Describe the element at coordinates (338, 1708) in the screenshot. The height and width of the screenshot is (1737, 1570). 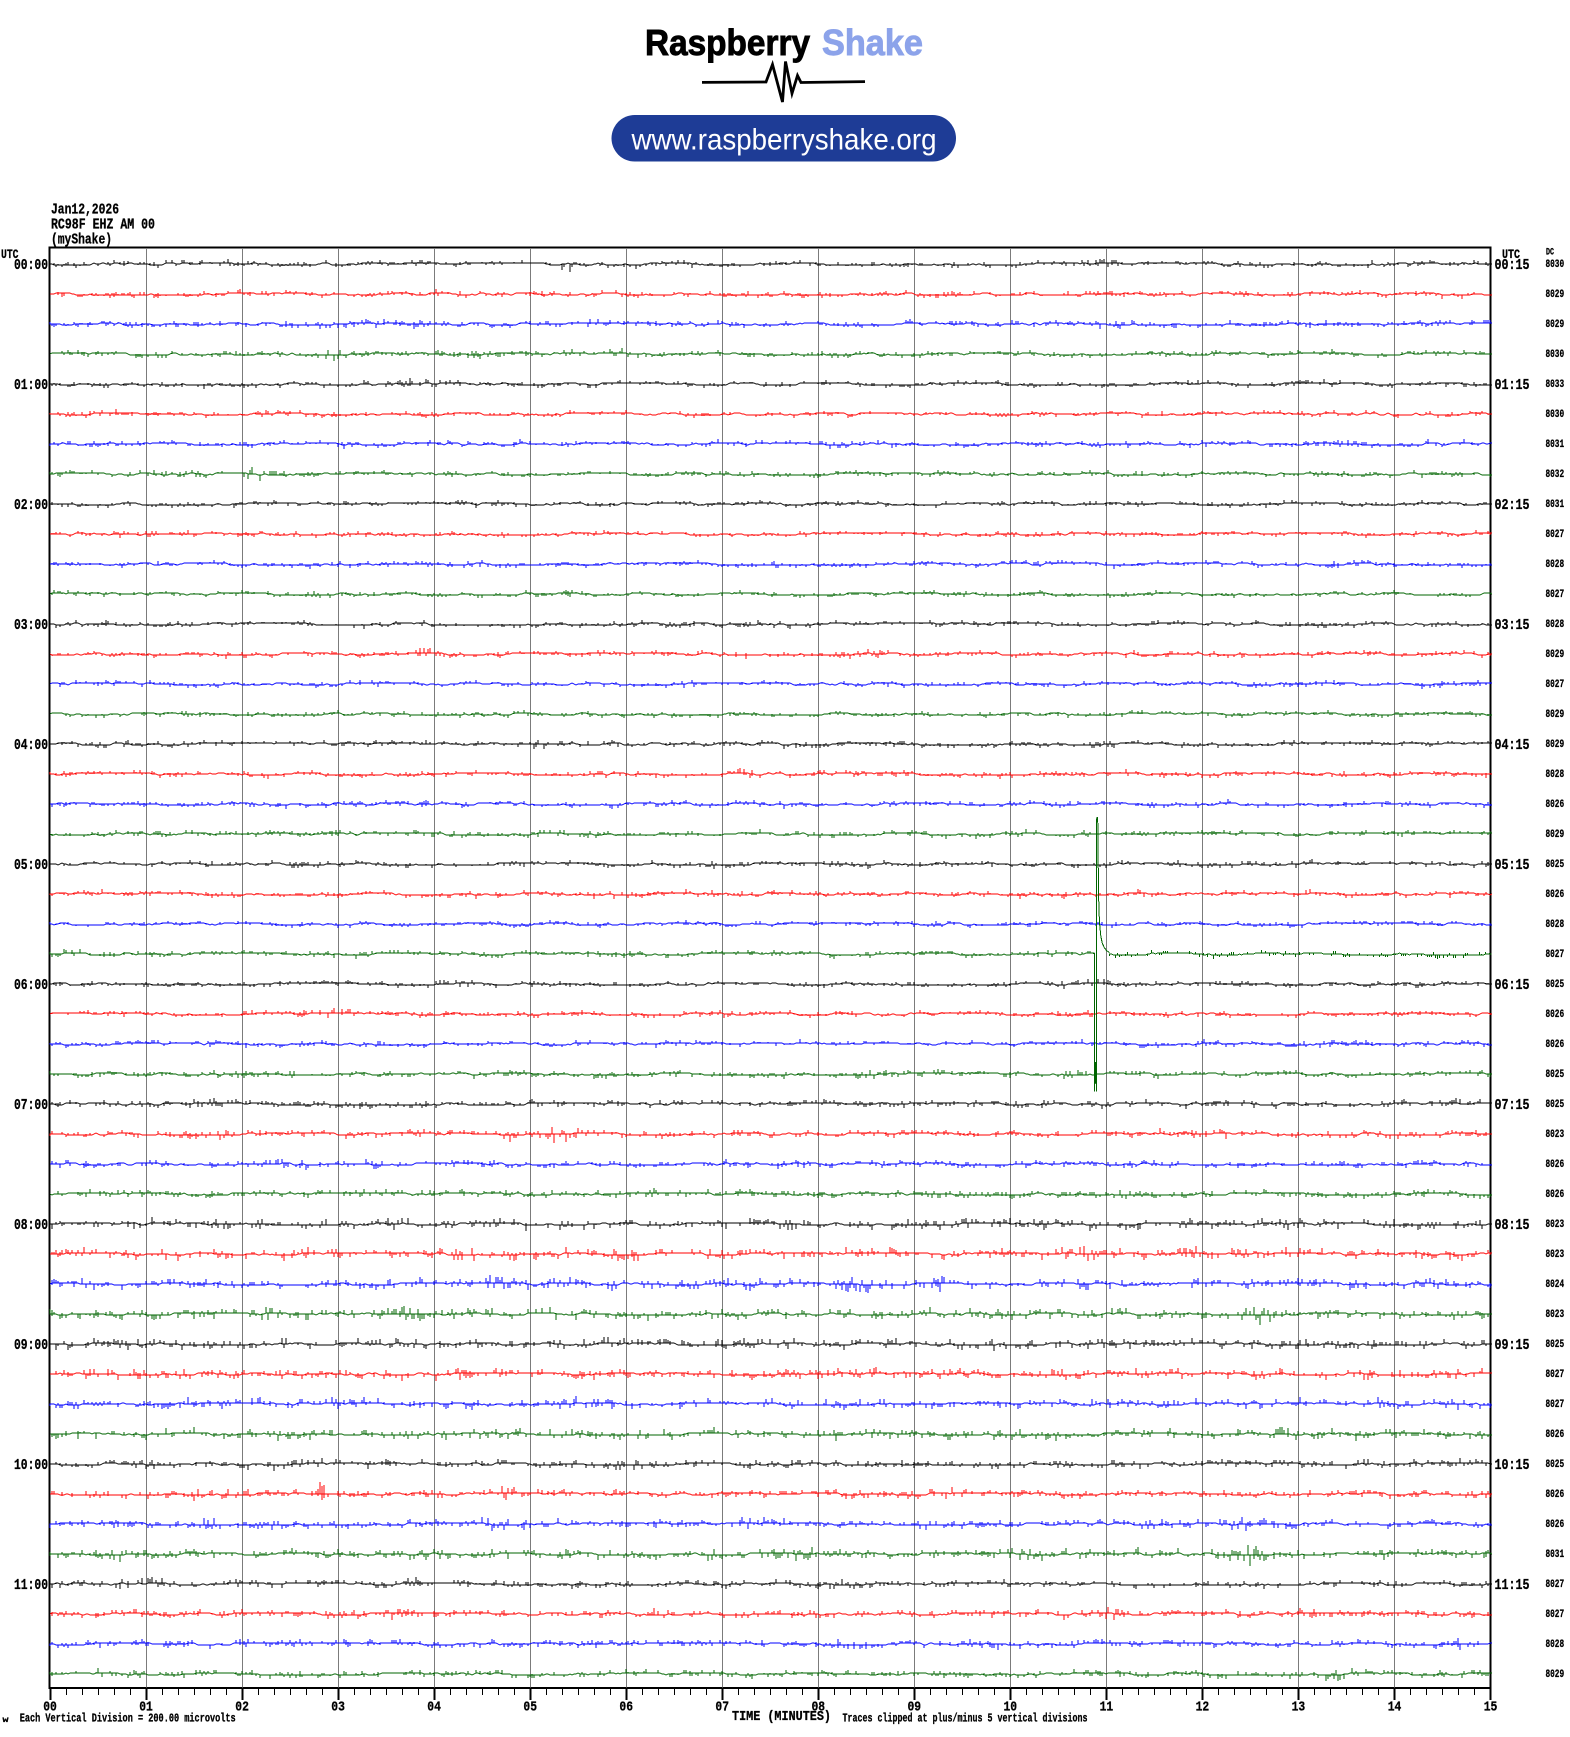
I see `svg-text: 03` at that location.